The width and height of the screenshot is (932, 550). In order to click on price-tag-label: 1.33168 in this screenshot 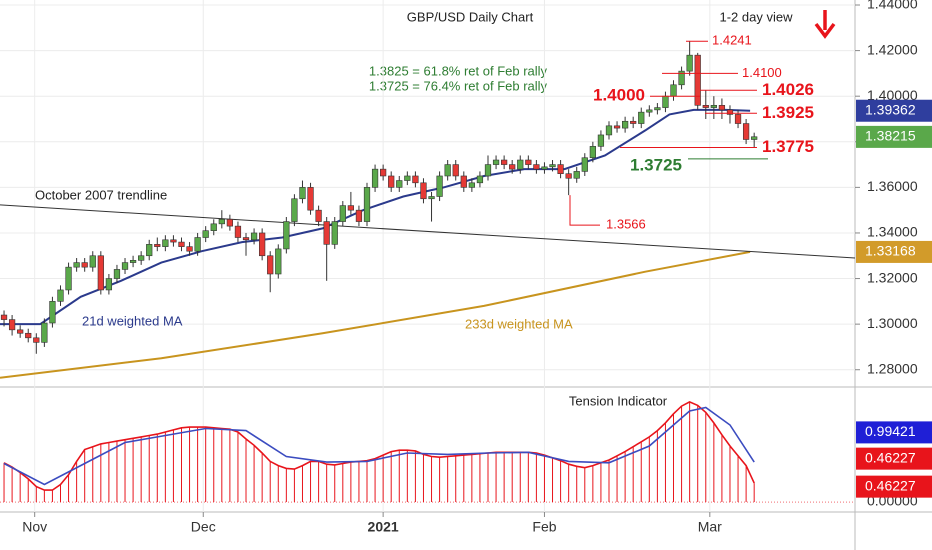, I will do `click(890, 251)`.